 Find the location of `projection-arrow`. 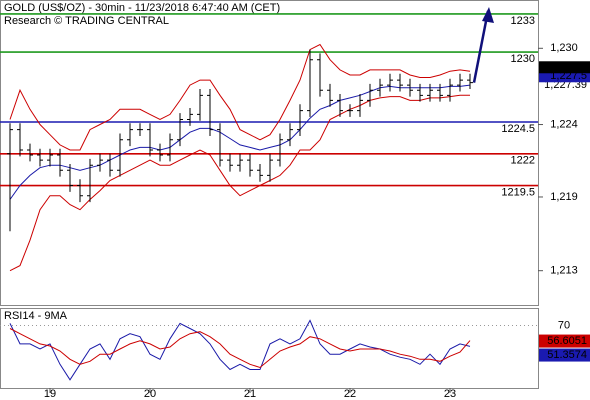

projection-arrow is located at coordinates (481, 46).